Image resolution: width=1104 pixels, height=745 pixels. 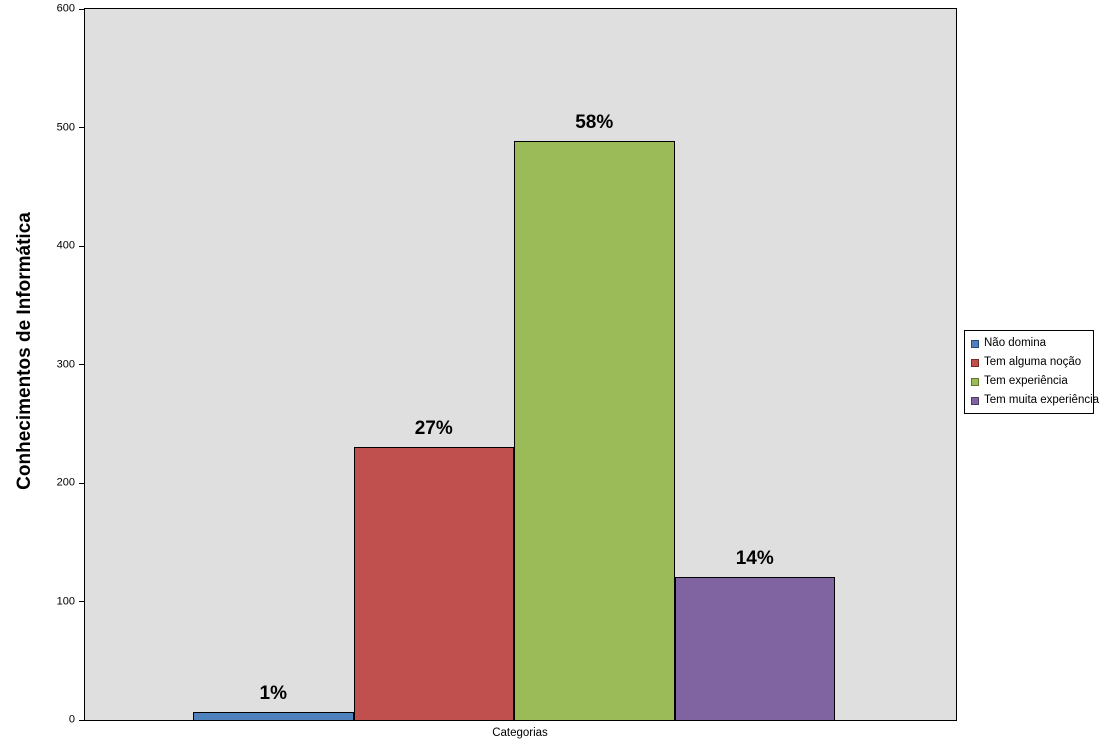 I want to click on legend-label: Tem alguma noção, so click(x=1033, y=362).